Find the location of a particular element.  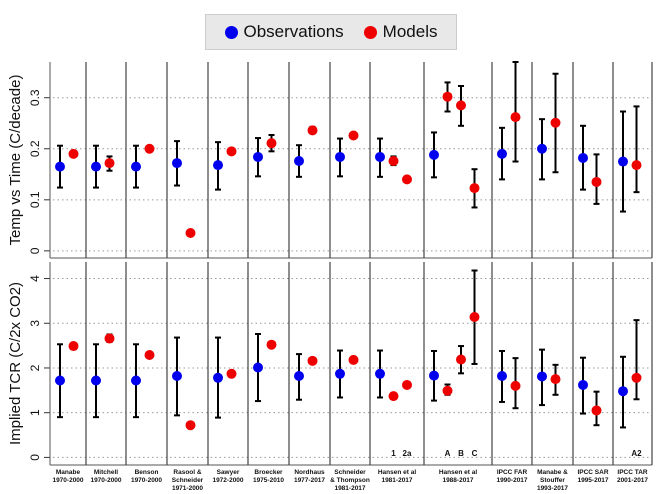

legend-item-models: Models is located at coordinates (400, 32).